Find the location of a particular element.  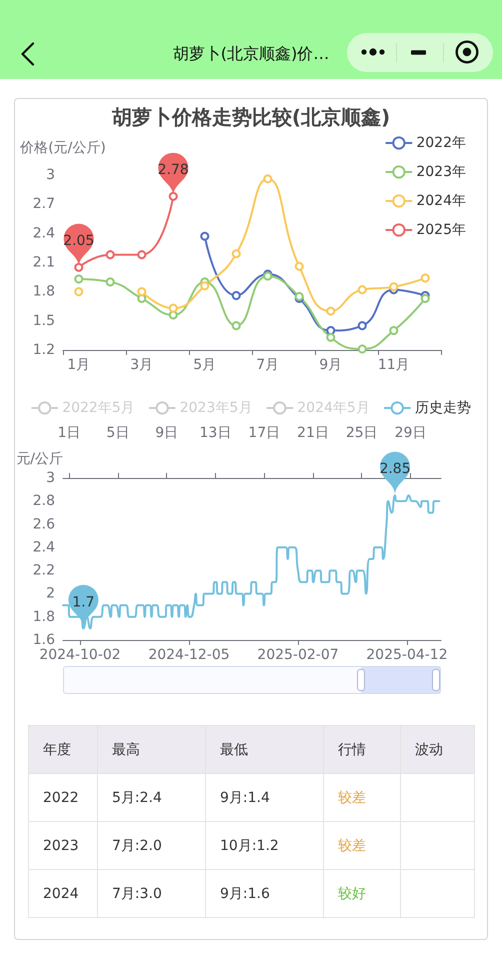

text: 2024 is located at coordinates (61, 894).